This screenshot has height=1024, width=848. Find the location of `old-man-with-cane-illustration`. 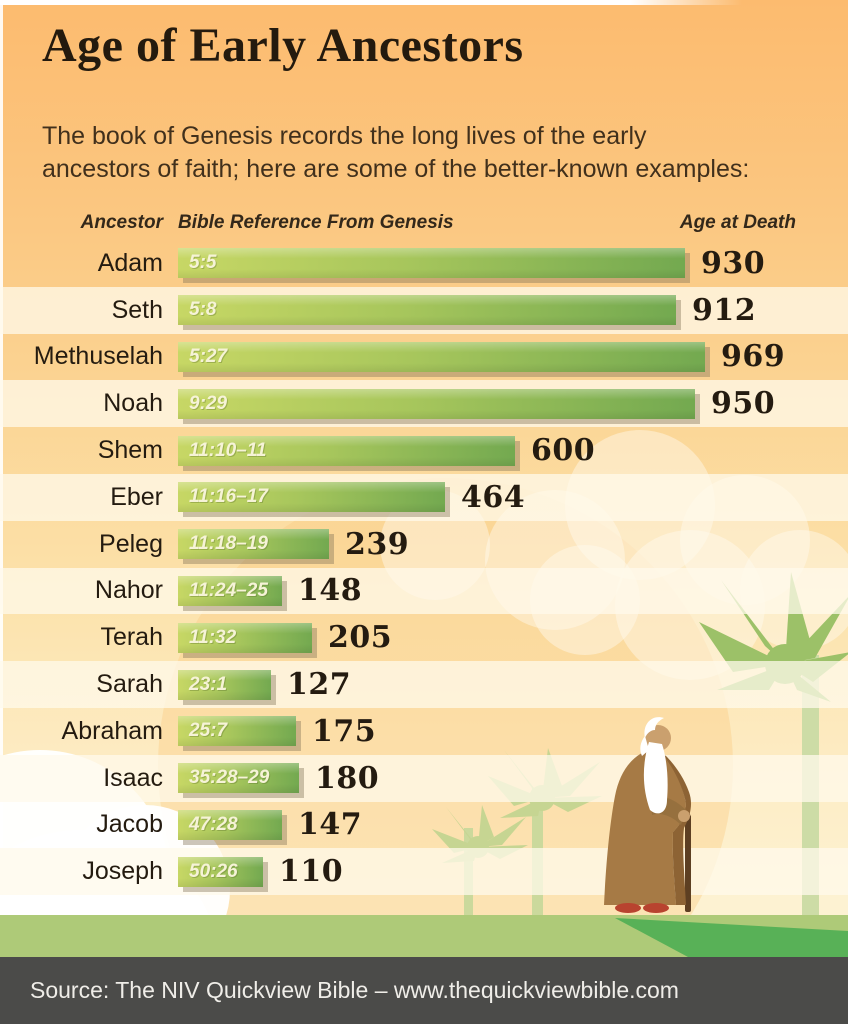

old-man-with-cane-illustration is located at coordinates (648, 815).